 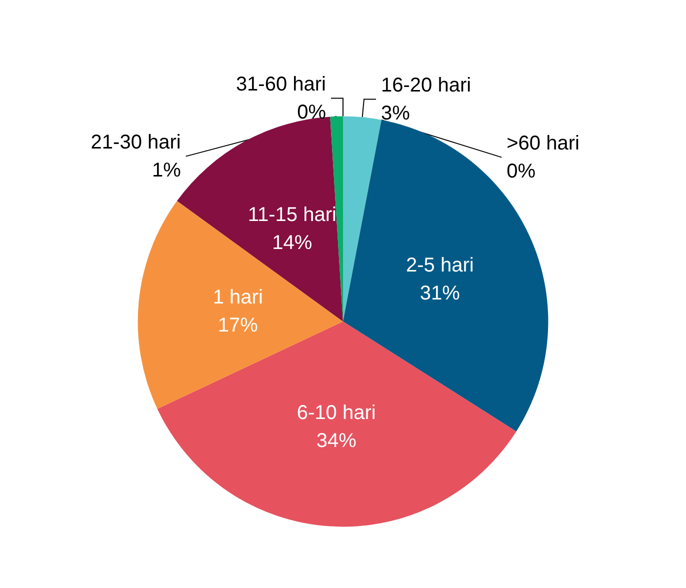 What do you see at coordinates (237, 297) in the screenshot?
I see `slice-label: 1 hari` at bounding box center [237, 297].